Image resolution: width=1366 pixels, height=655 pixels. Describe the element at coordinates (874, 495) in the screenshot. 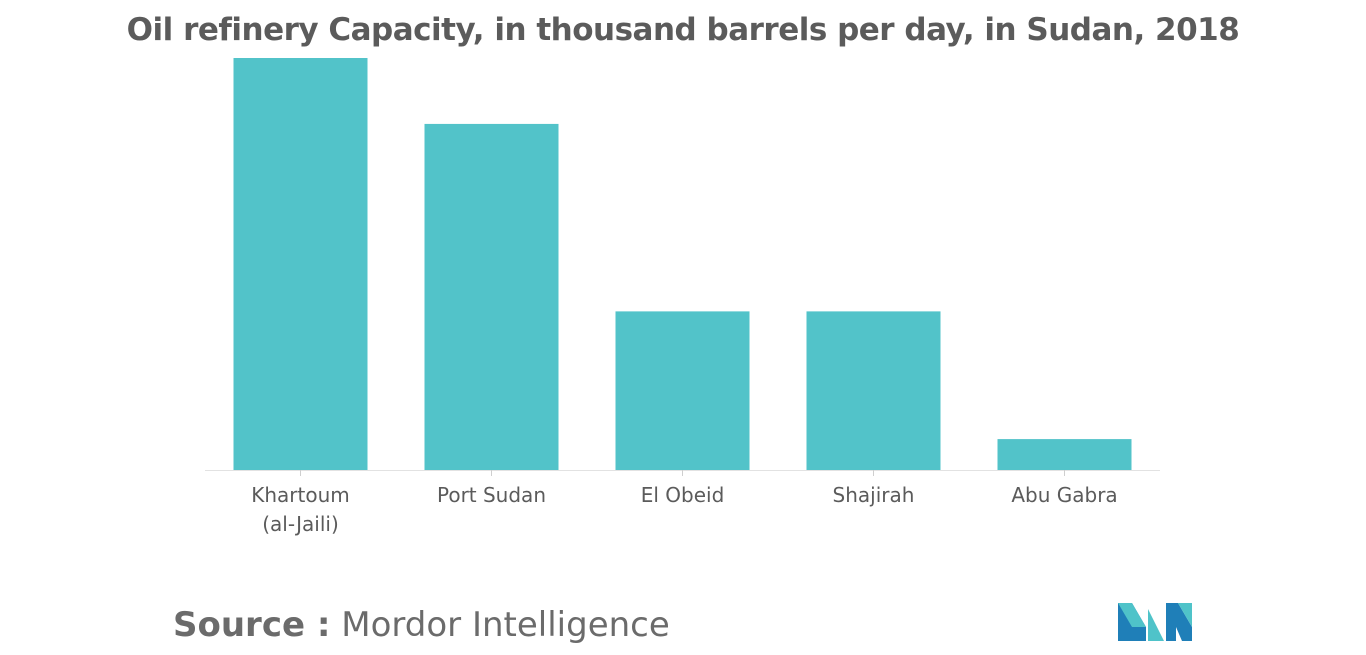

I see `x-tick-label: Shajirah` at that location.